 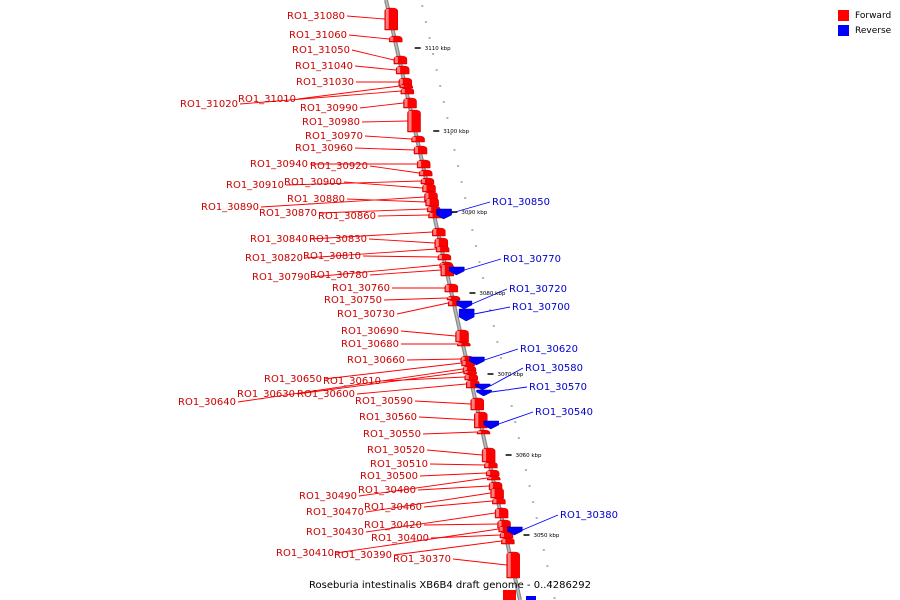 I want to click on forward-gene-label: RO1_30870, so click(x=288, y=213).